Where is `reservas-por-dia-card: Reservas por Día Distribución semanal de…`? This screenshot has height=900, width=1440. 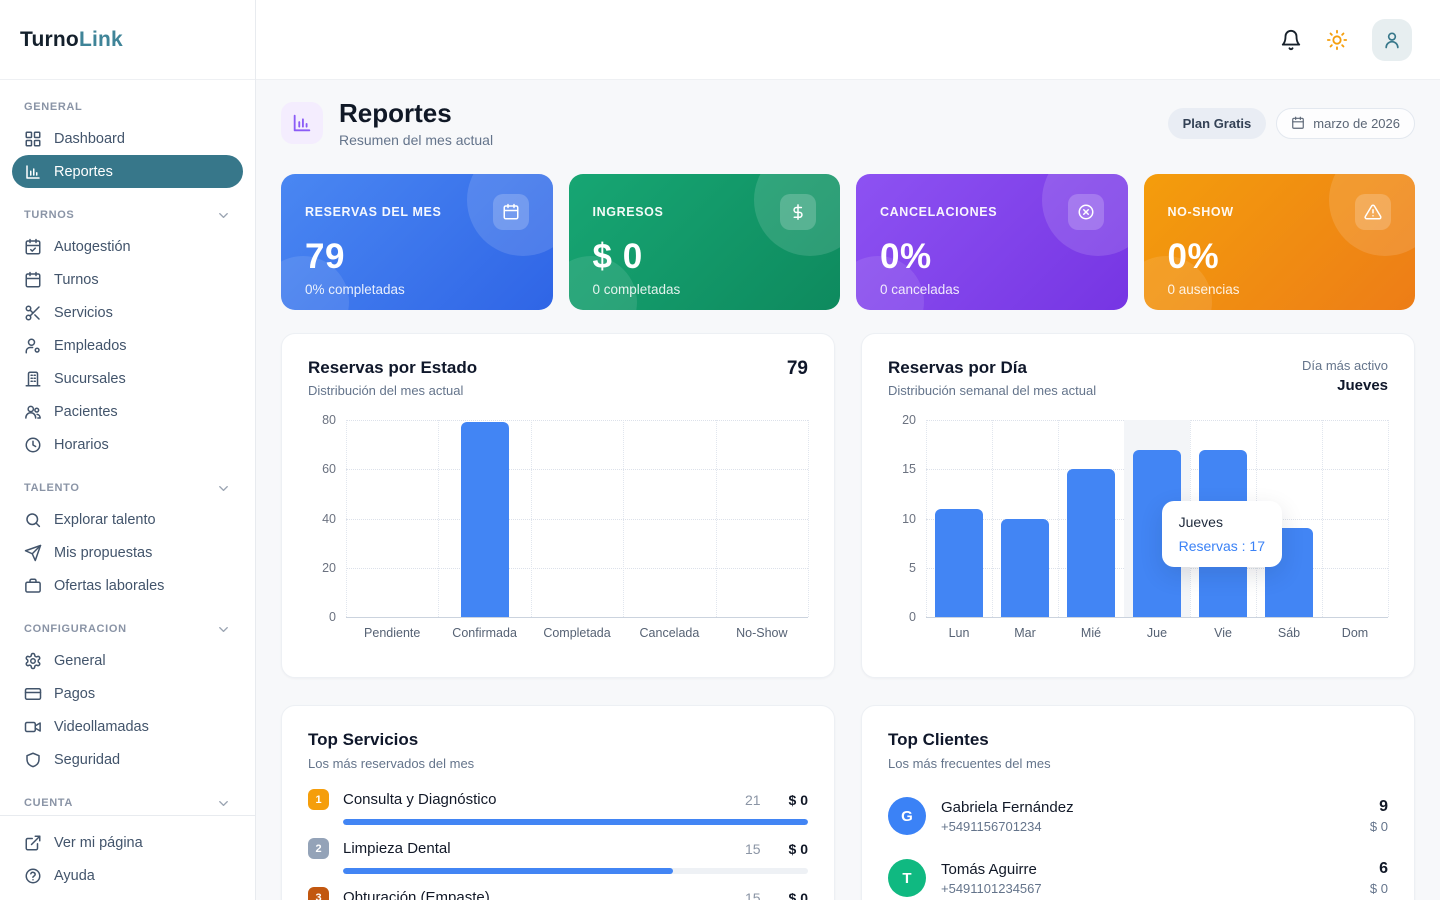
reservas-por-dia-card: Reservas por Día Distribución semanal de… is located at coordinates (1138, 505).